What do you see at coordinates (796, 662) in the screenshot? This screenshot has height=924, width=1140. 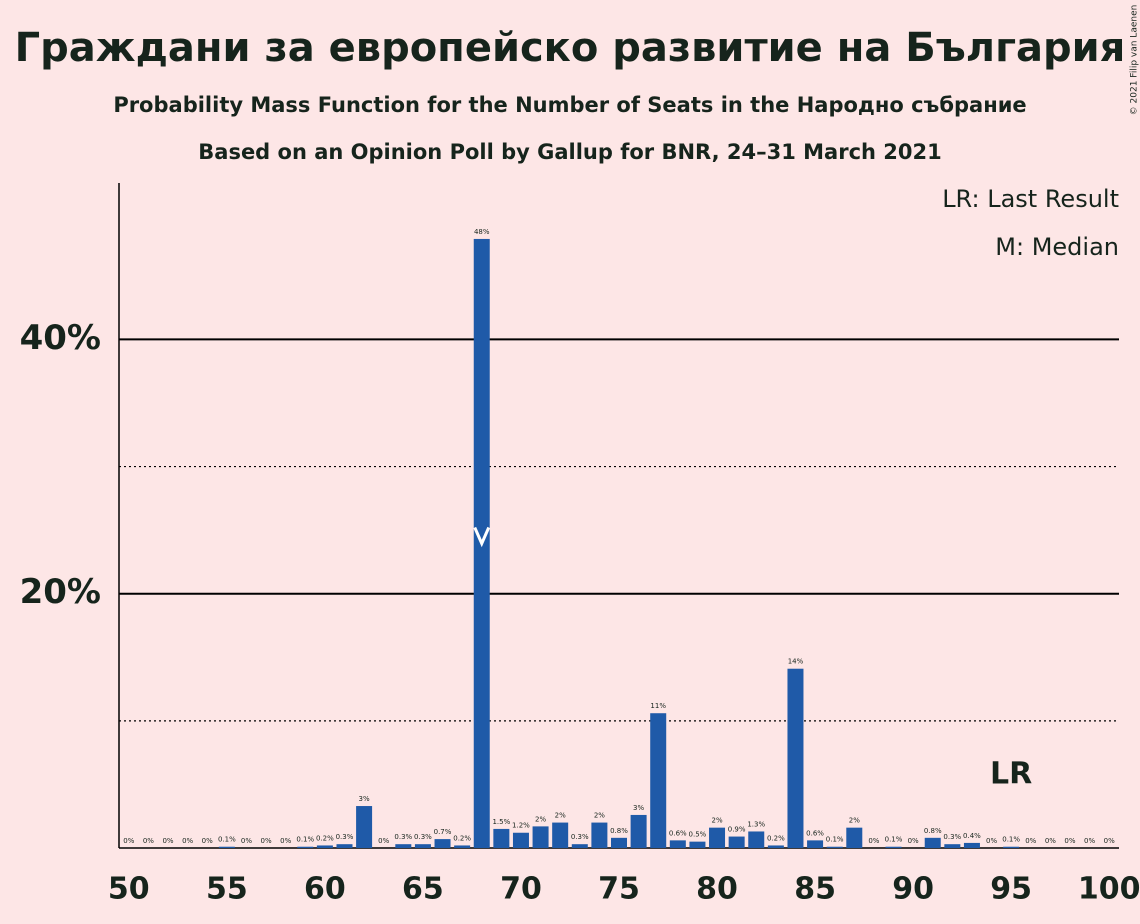 I see `value-label: 14%` at bounding box center [796, 662].